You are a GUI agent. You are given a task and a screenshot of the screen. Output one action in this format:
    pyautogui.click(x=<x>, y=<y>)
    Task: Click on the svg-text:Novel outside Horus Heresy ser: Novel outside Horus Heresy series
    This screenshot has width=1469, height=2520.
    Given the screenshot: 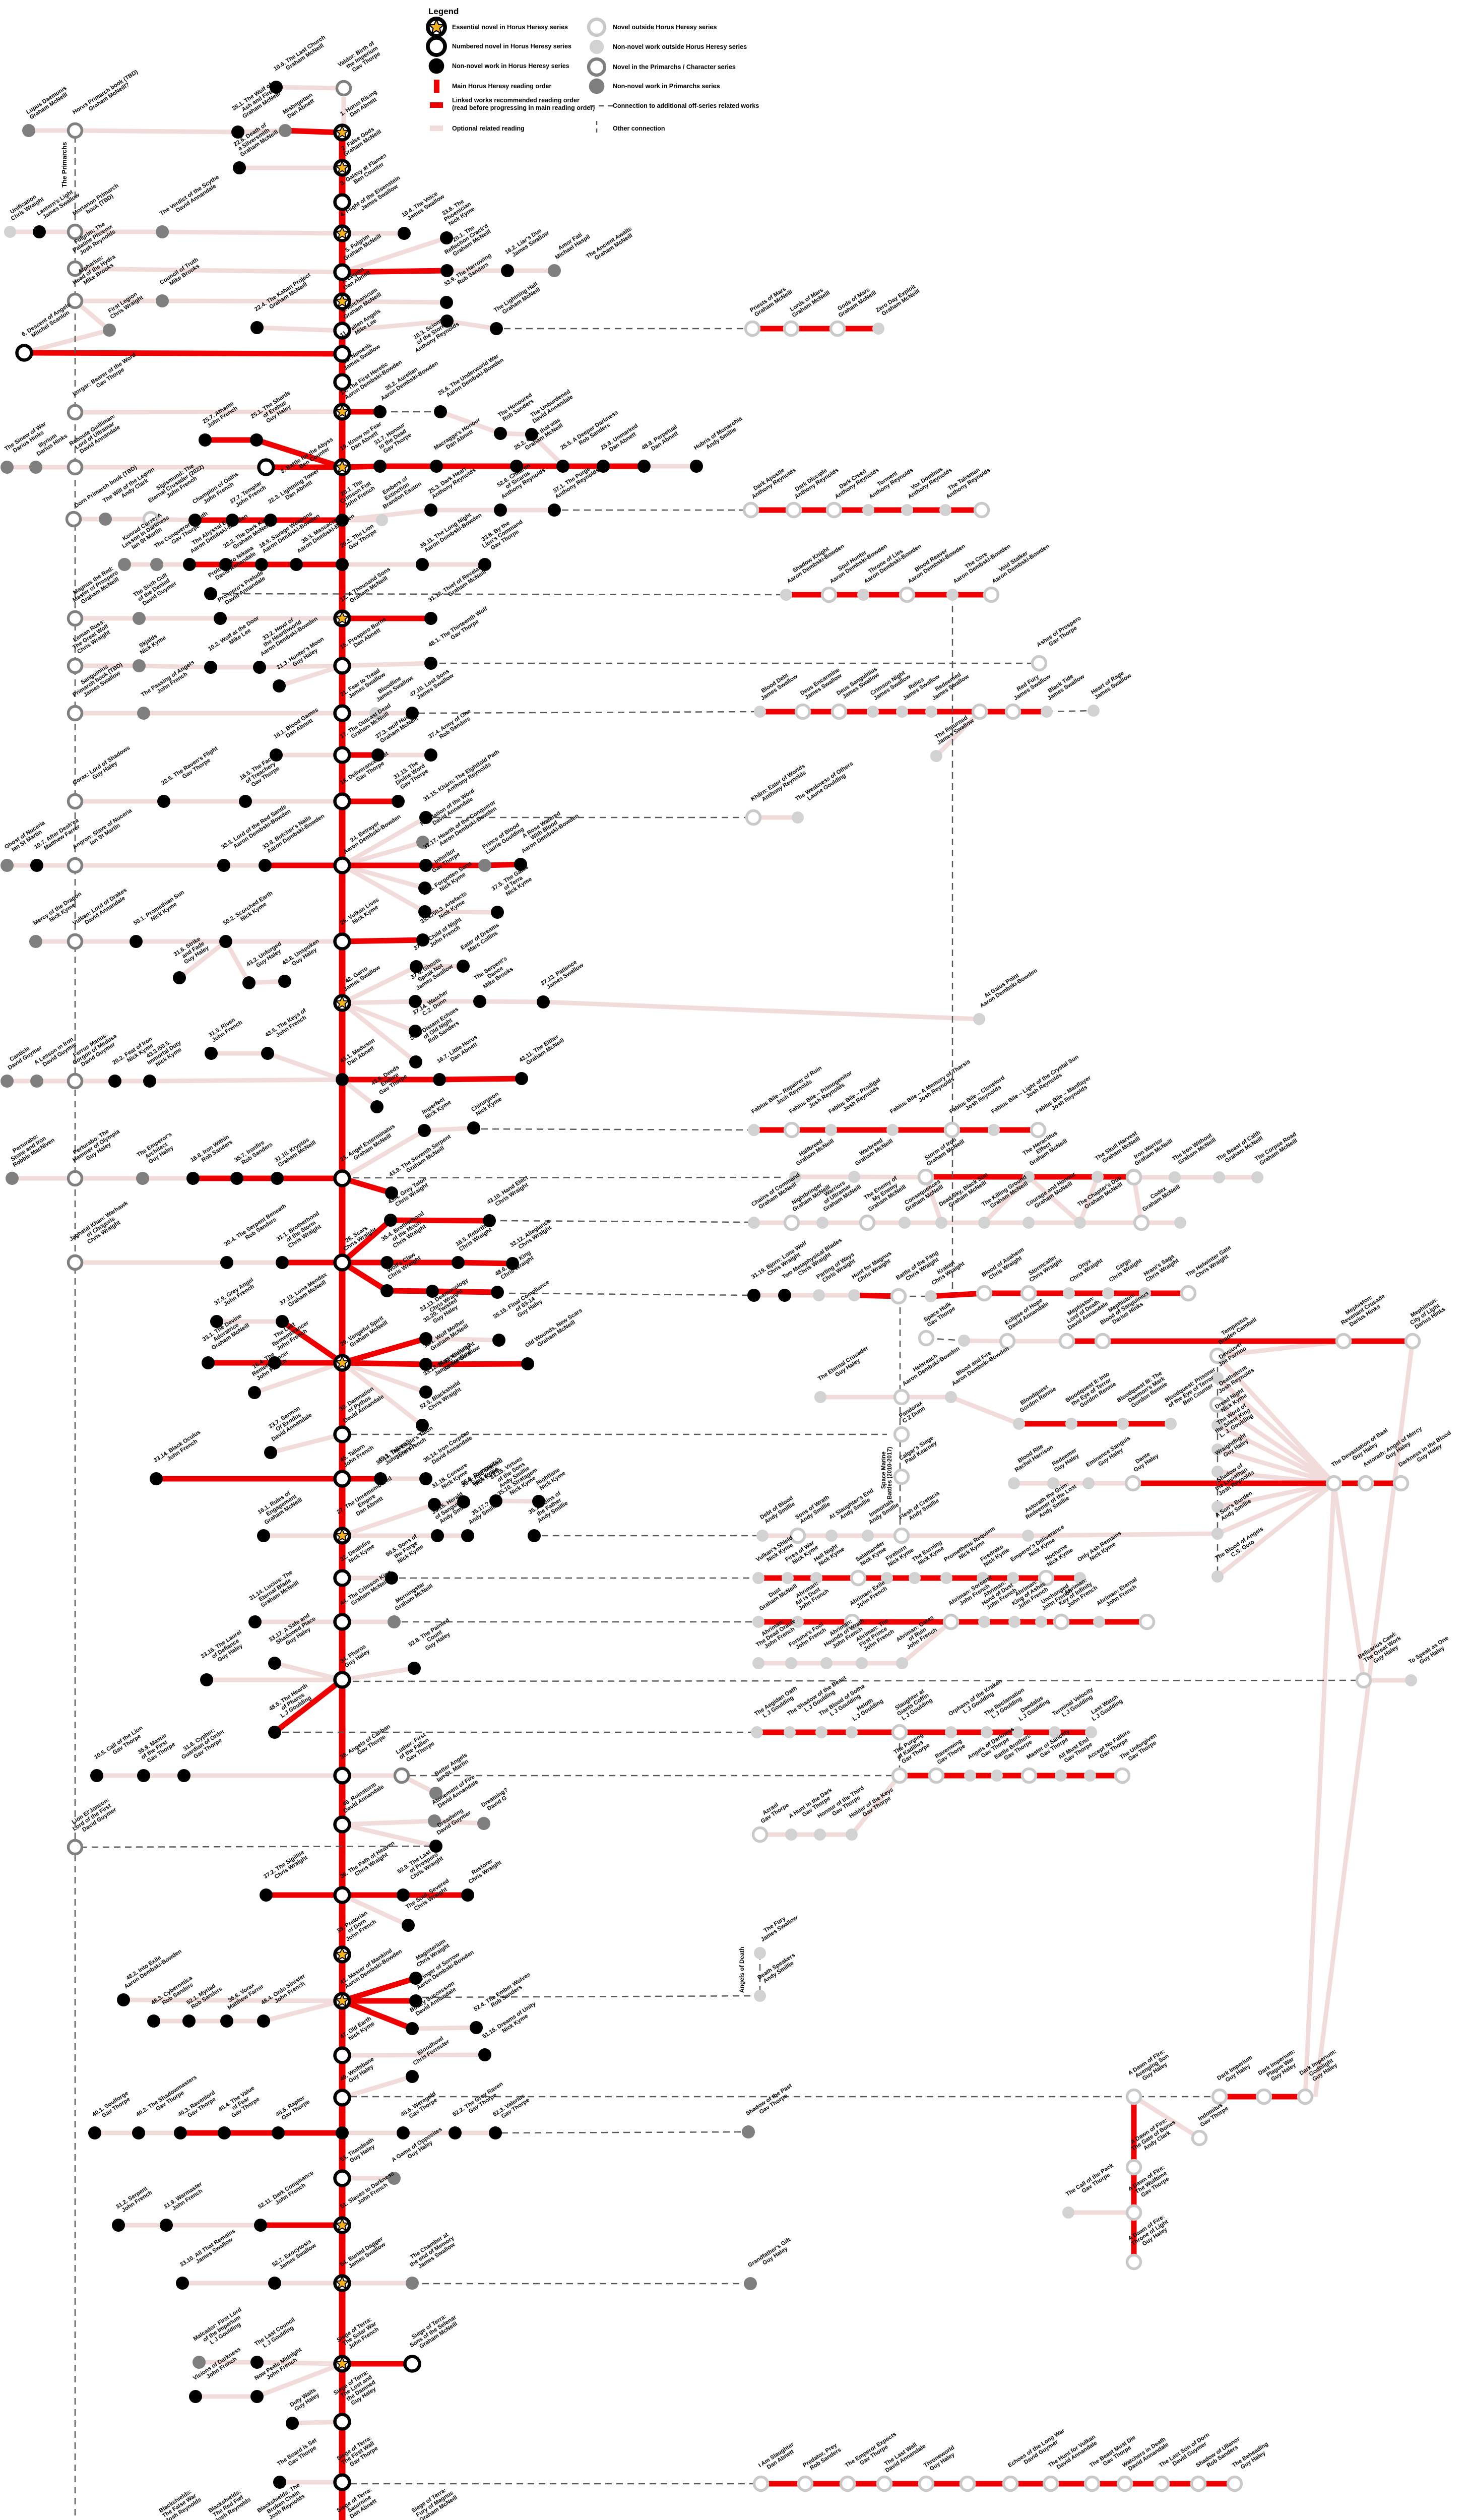 What is the action you would take?
    pyautogui.click(x=665, y=27)
    